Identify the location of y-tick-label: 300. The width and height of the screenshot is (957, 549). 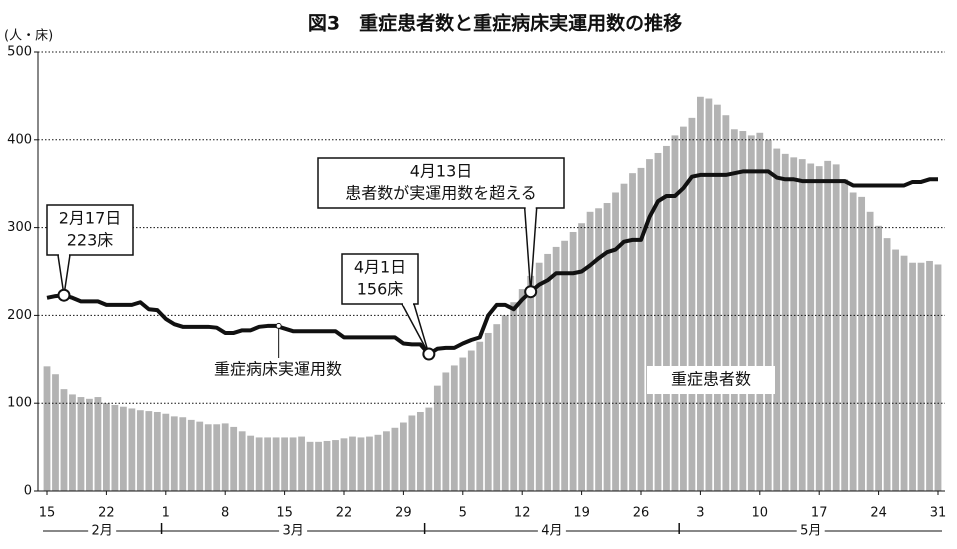
(19, 227).